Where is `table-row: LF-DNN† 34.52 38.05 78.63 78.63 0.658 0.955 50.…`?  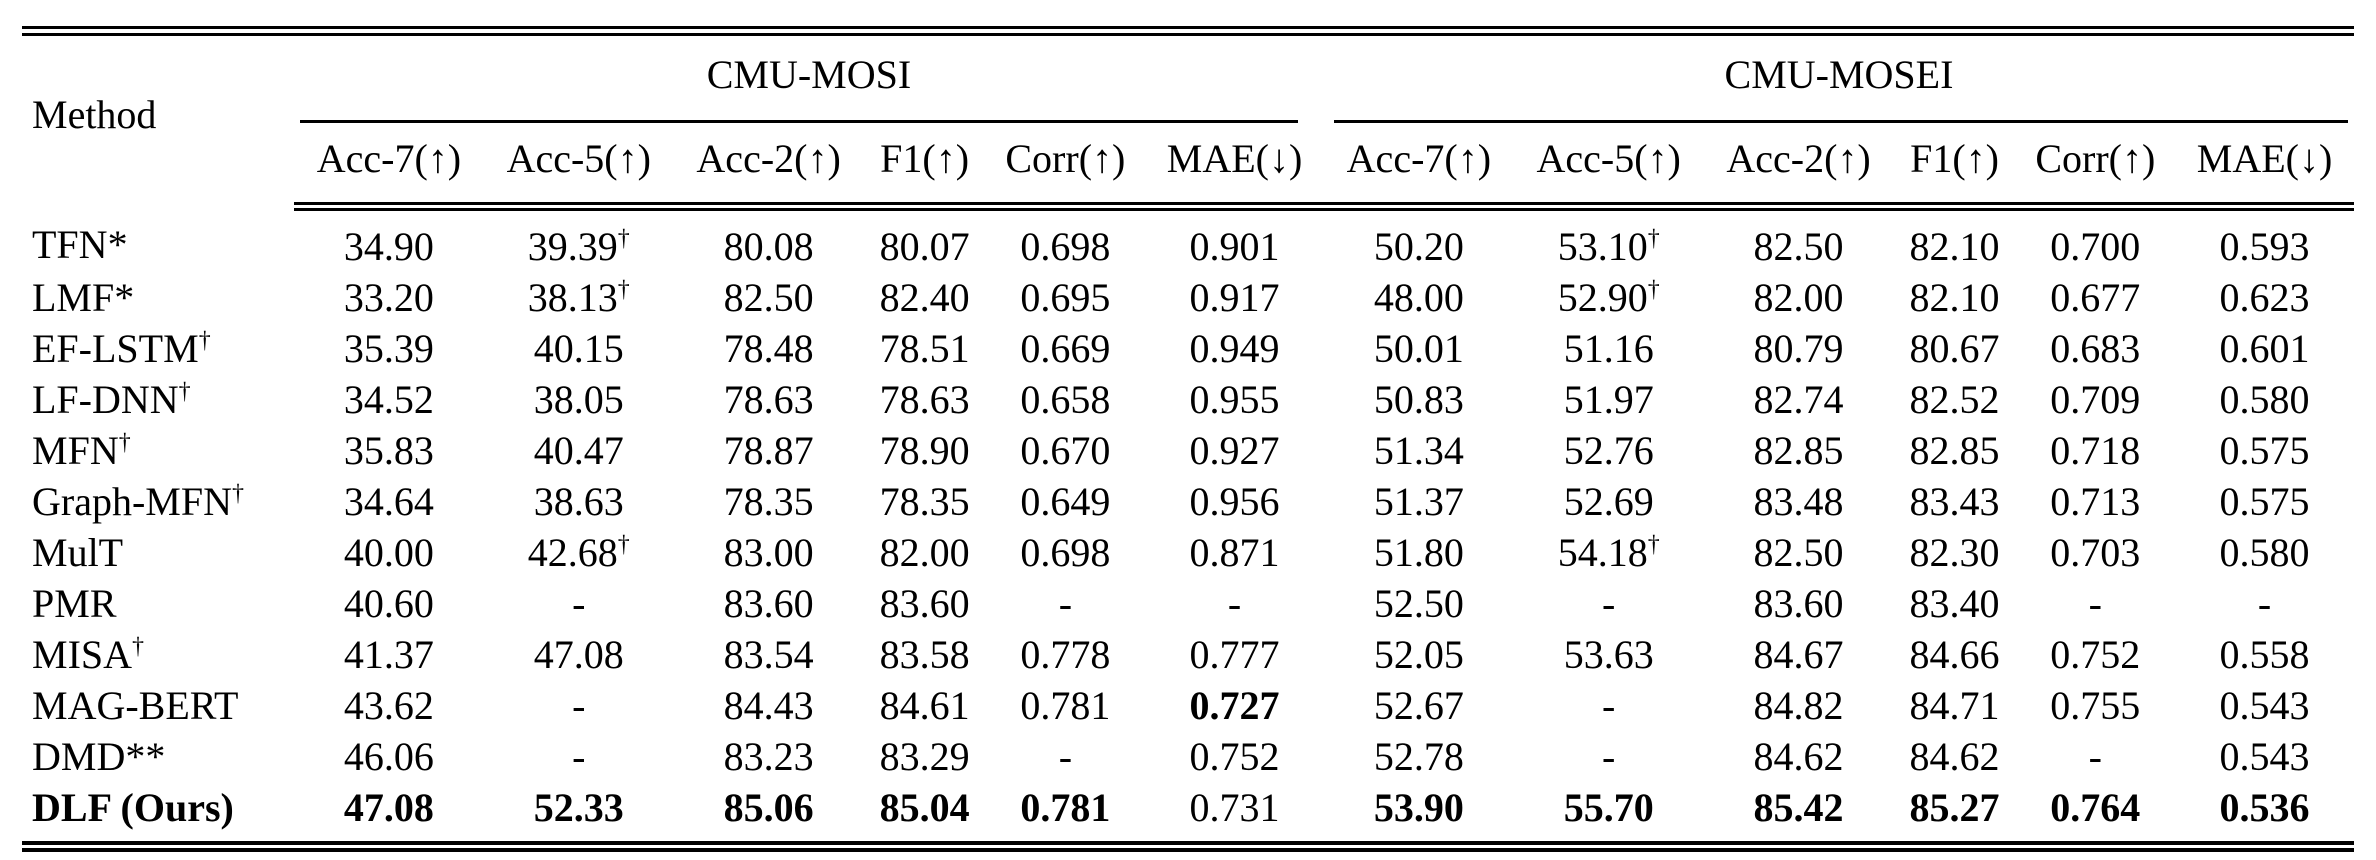 table-row: LF-DNN† 34.52 38.05 78.63 78.63 0.658 0.955 50.… is located at coordinates (1188, 399).